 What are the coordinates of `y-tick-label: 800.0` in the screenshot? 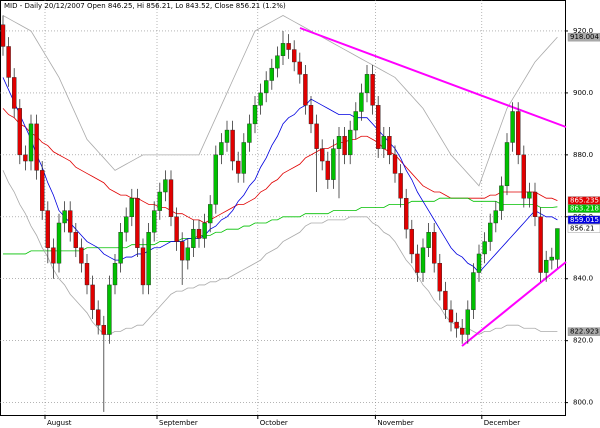 It's located at (583, 403).